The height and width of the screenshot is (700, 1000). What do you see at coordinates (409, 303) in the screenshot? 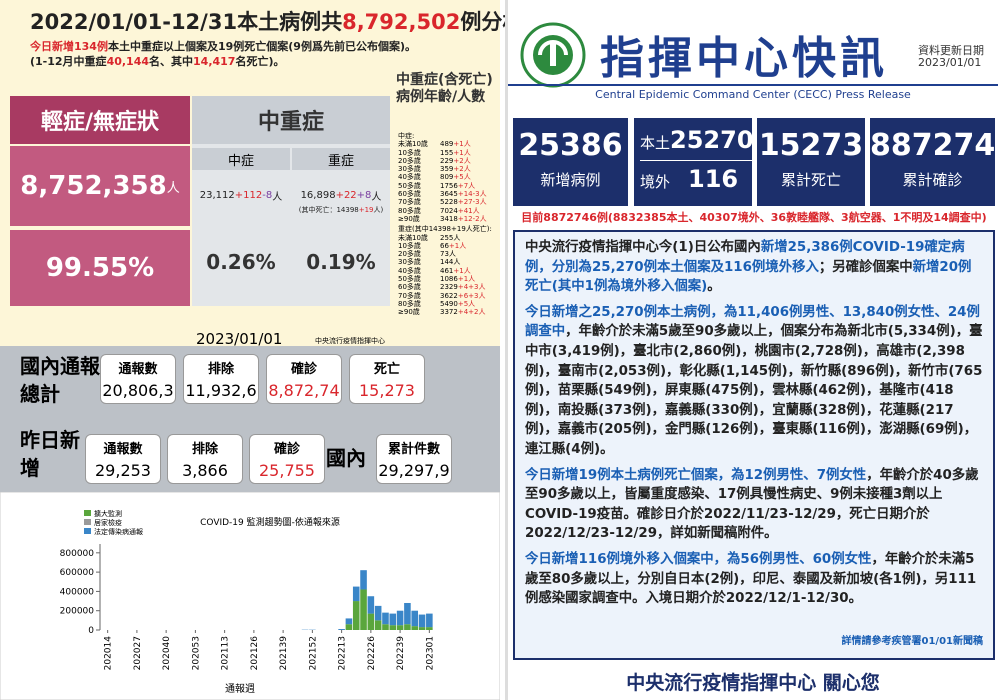
I see `age: 80多歲` at bounding box center [409, 303].